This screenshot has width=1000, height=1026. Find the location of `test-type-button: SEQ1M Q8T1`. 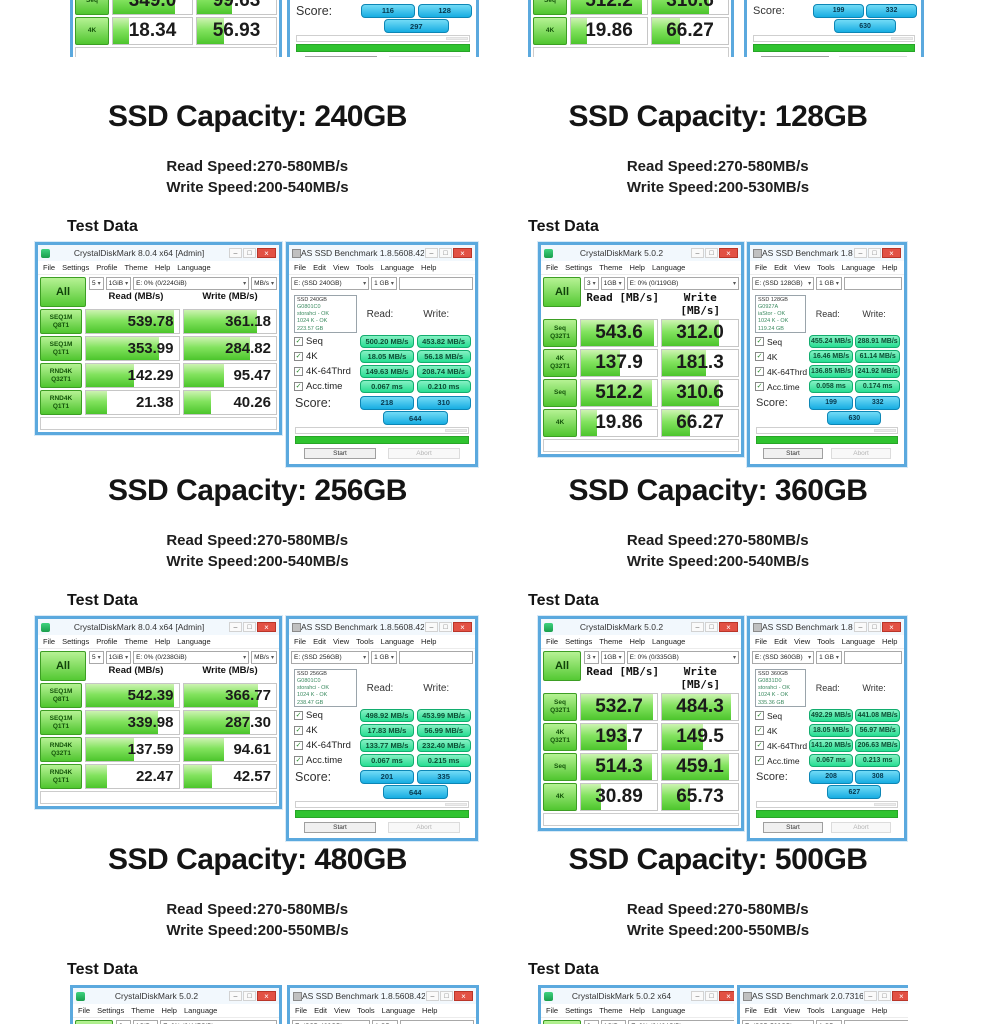

test-type-button: SEQ1M Q8T1 is located at coordinates (61, 695).